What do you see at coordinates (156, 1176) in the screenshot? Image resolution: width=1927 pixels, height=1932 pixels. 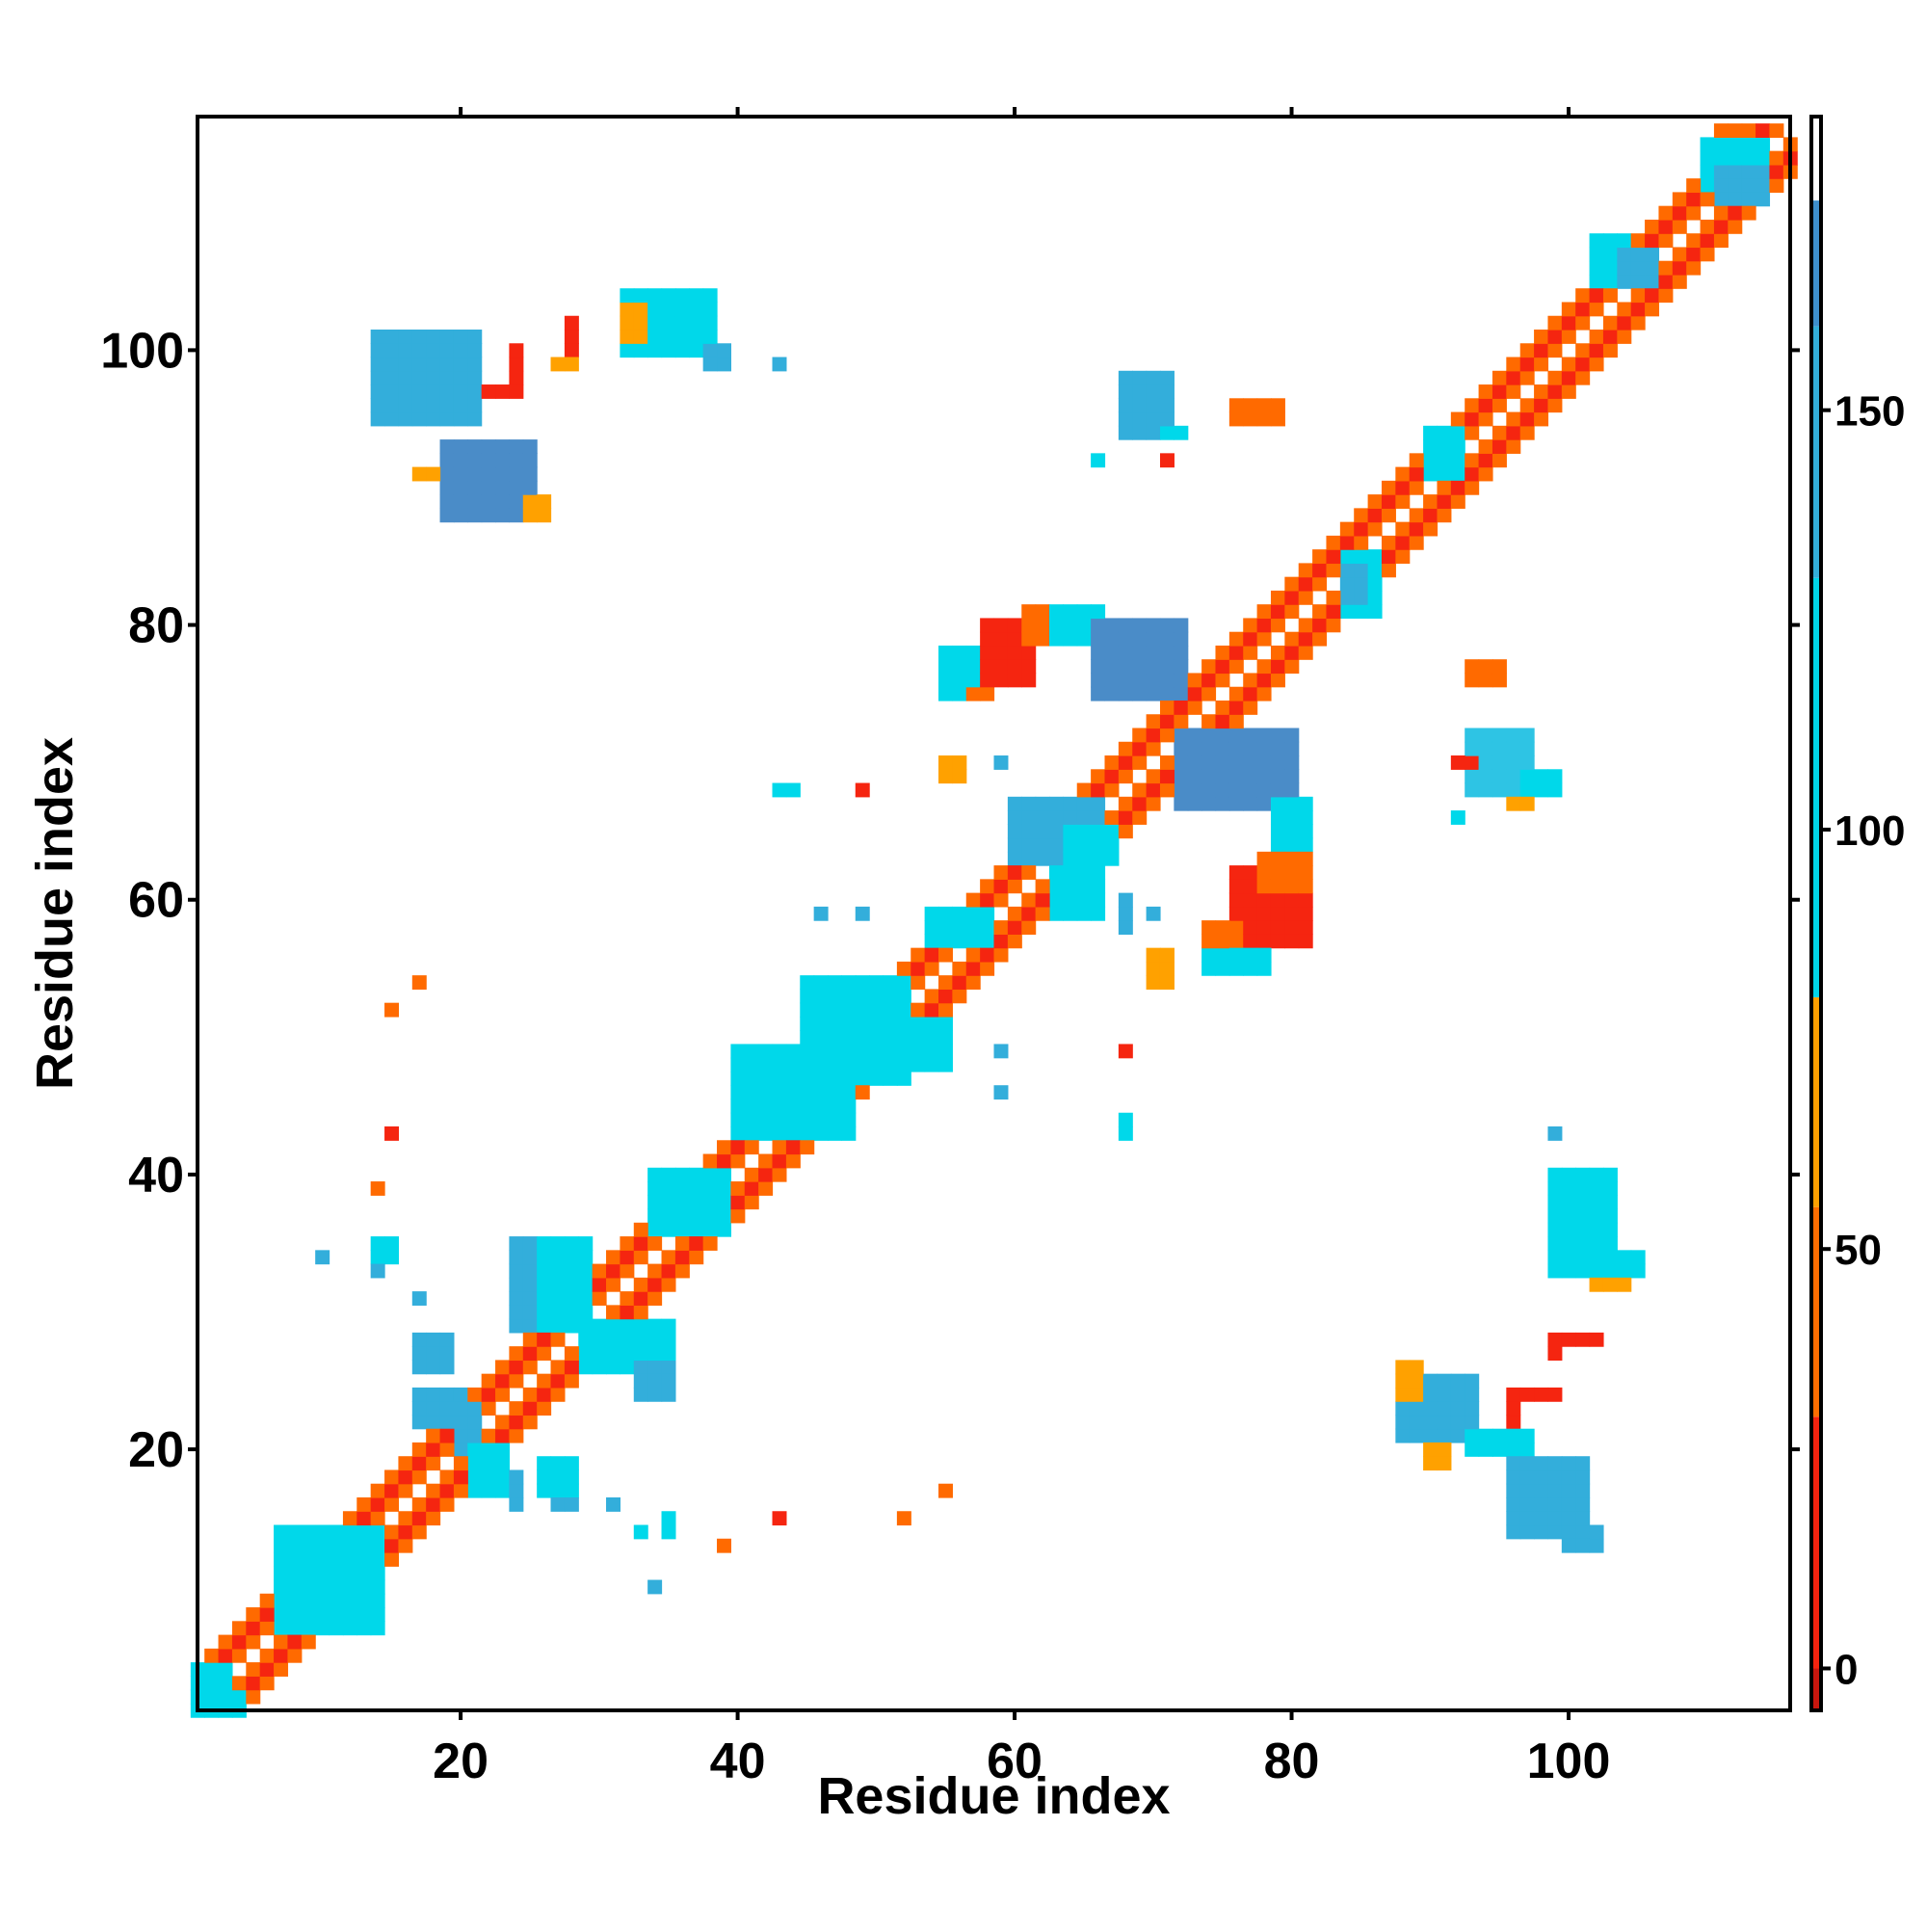 I see `y-tick-label: 40` at bounding box center [156, 1176].